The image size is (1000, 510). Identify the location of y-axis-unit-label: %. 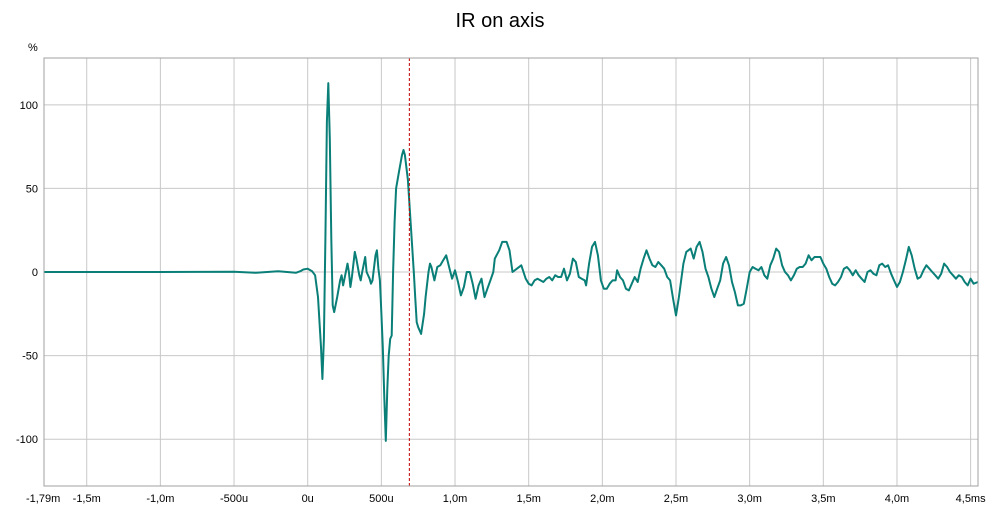
(33, 48).